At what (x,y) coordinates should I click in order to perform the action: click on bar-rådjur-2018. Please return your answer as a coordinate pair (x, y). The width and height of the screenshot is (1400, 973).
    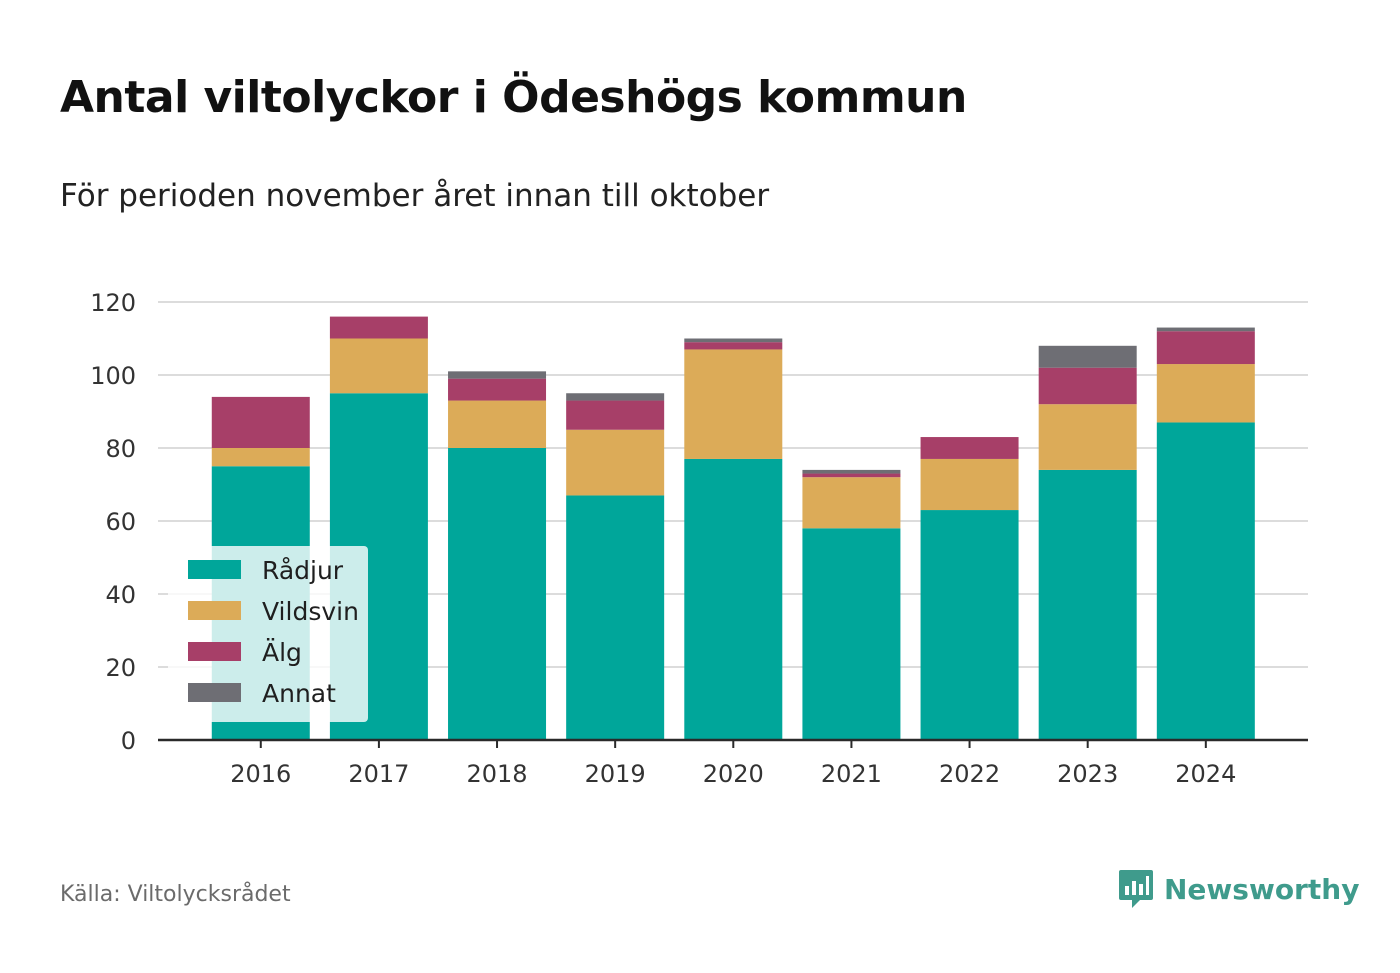
    Looking at the image, I should click on (497, 594).